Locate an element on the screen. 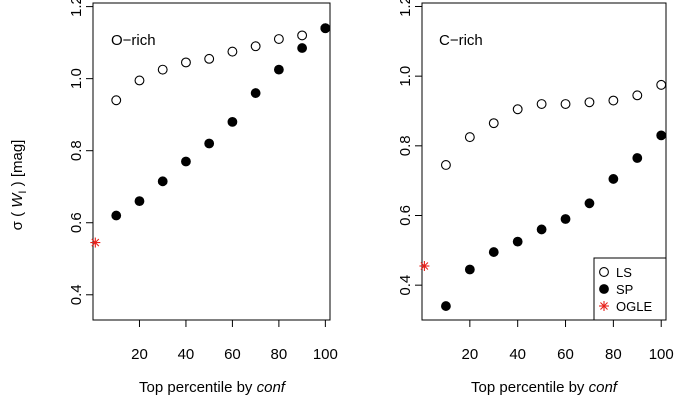 The width and height of the screenshot is (686, 400). legend-label: LS is located at coordinates (624, 272).